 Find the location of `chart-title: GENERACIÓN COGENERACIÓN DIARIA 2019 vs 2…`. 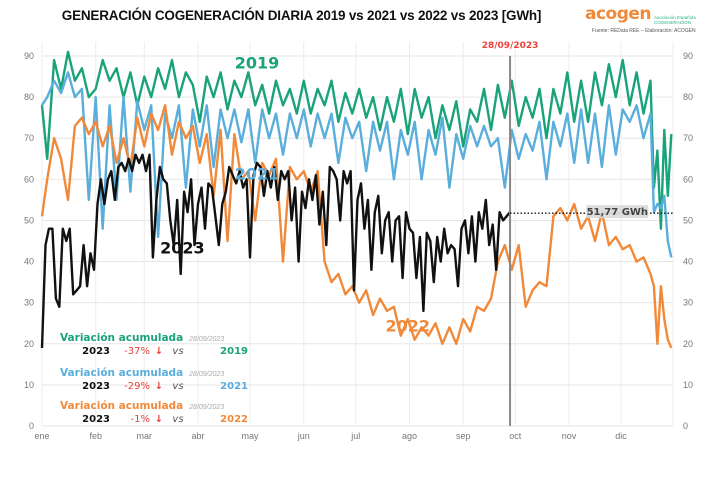

chart-title: GENERACIÓN COGENERACIÓN DIARIA 2019 vs 2… is located at coordinates (301, 15).